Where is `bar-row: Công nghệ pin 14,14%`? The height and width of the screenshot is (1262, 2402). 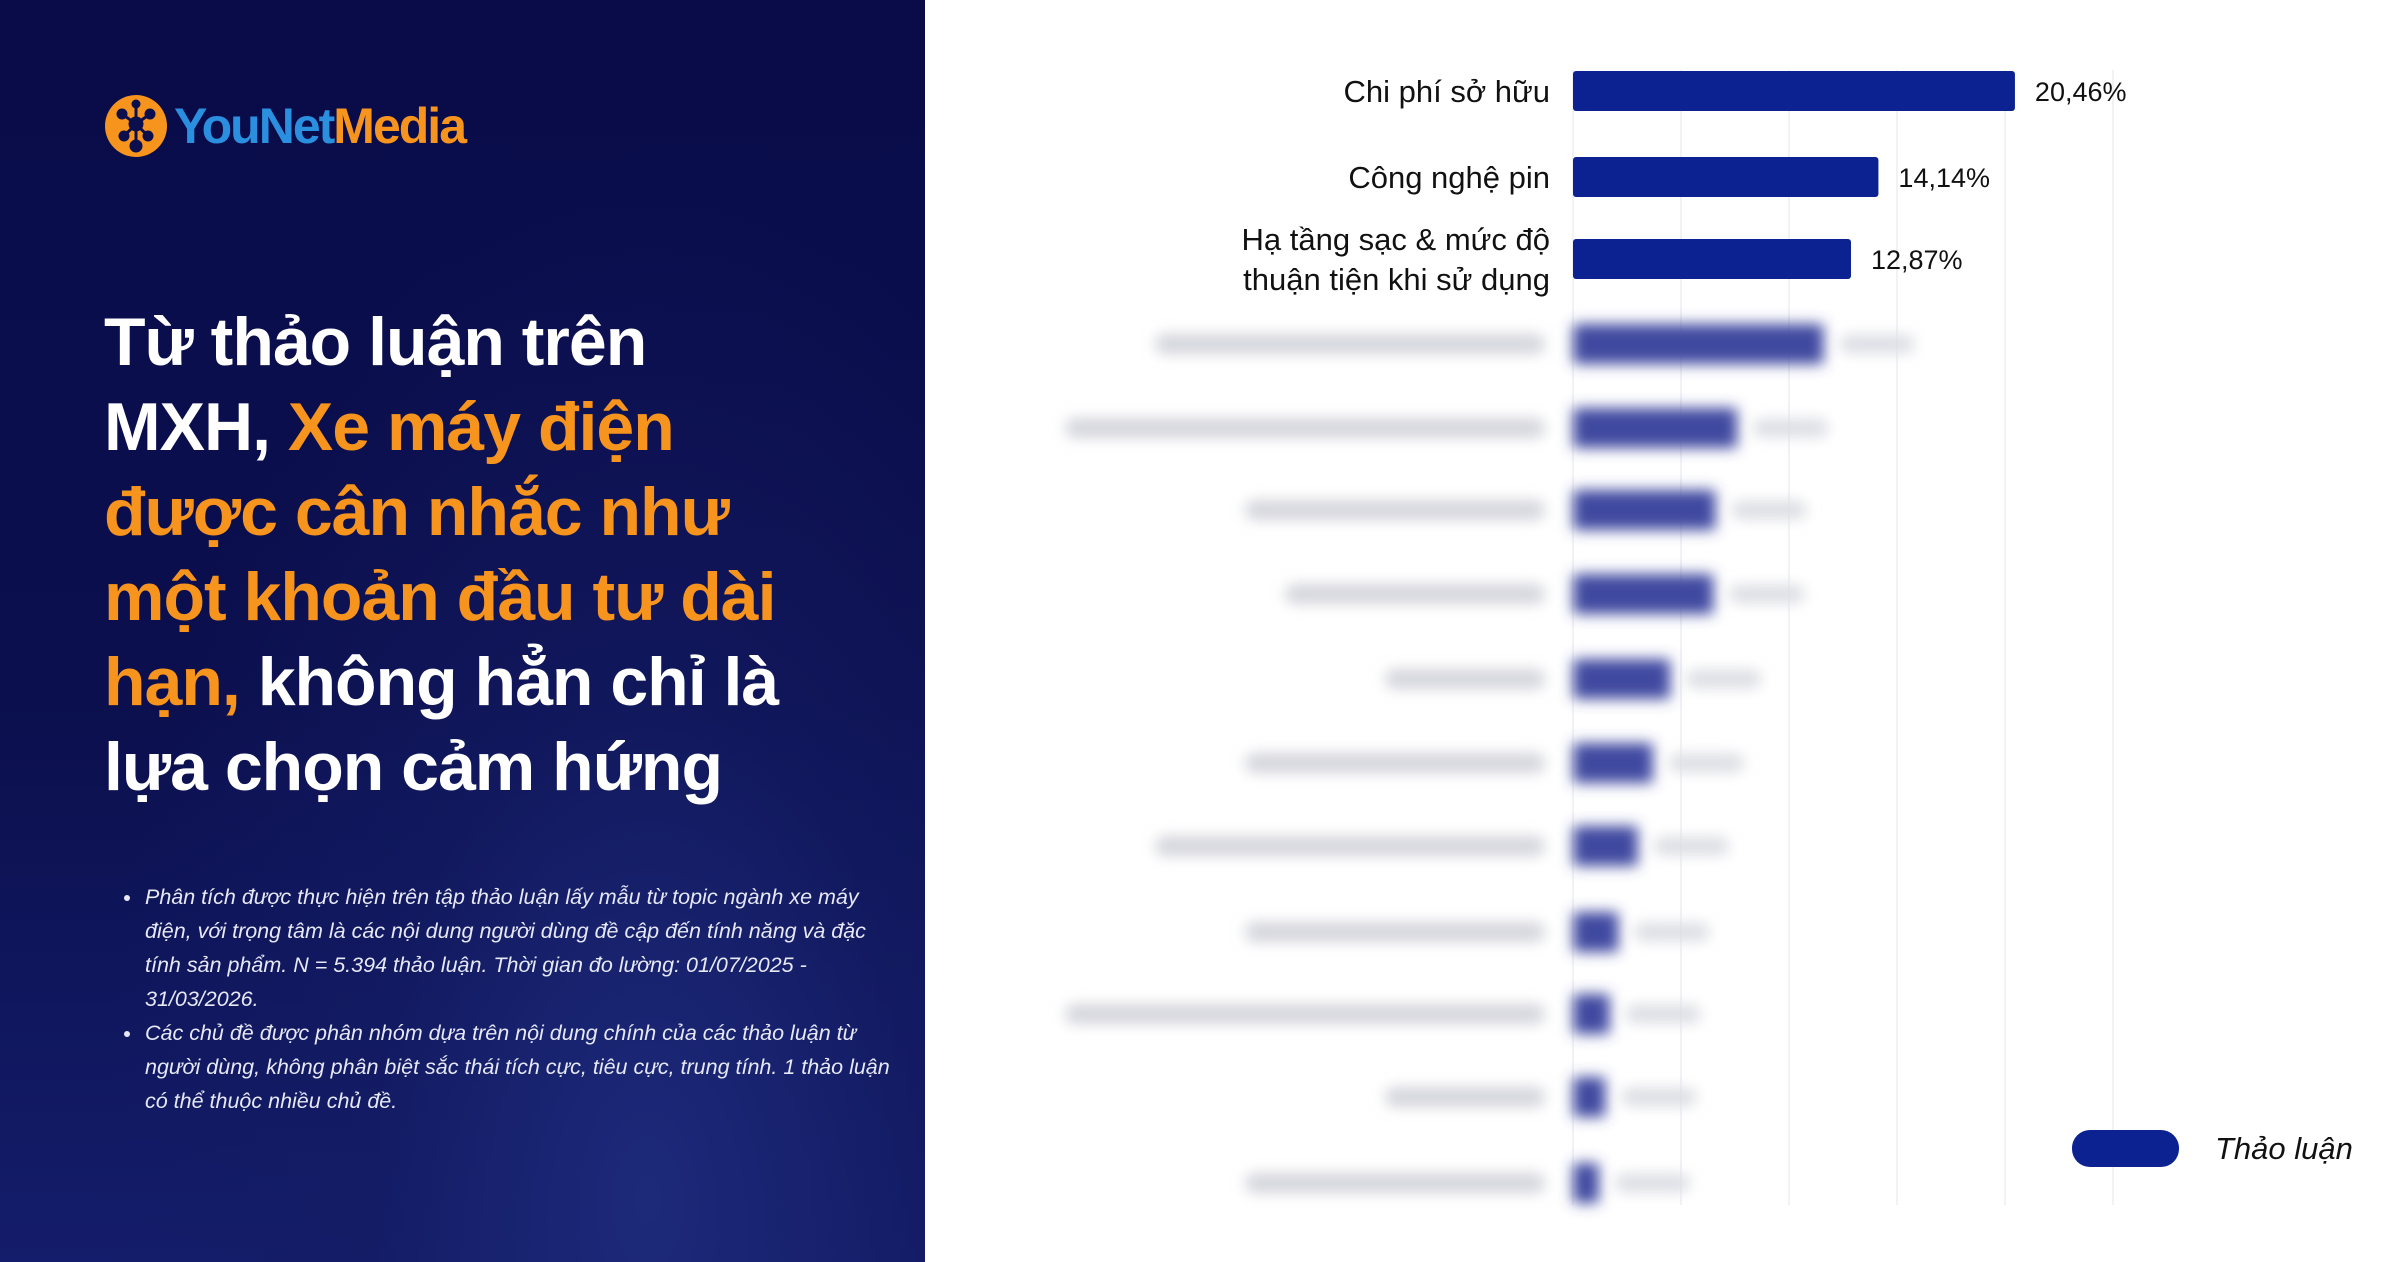
bar-row: Công nghệ pin 14,14% is located at coordinates (1669, 177).